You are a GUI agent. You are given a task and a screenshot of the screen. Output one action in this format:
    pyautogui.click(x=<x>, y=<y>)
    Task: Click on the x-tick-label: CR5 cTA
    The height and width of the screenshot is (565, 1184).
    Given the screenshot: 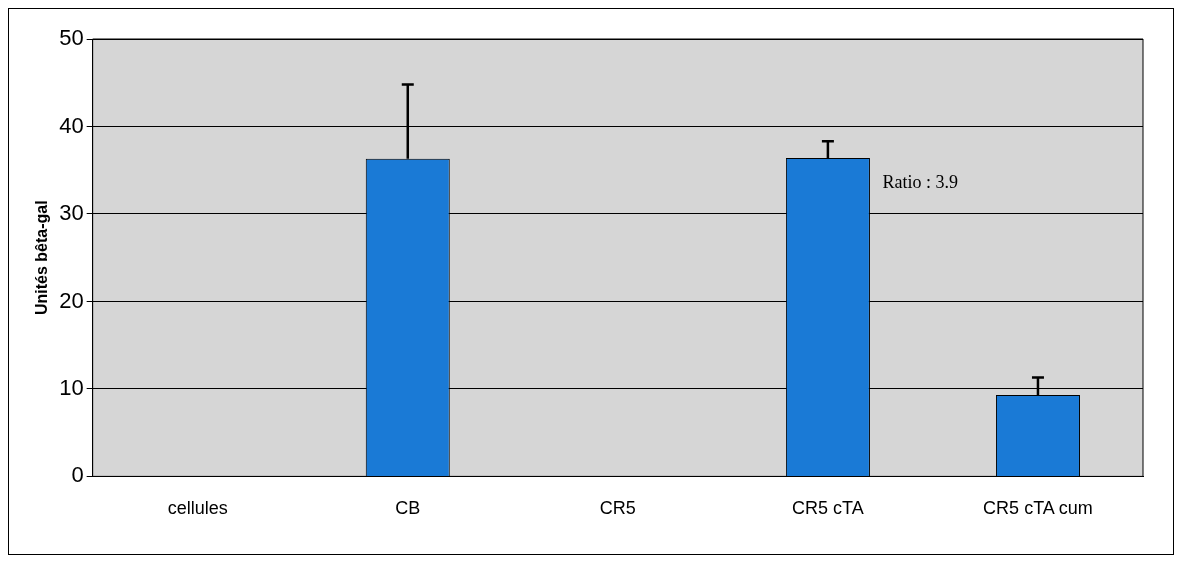 What is the action you would take?
    pyautogui.click(x=828, y=508)
    